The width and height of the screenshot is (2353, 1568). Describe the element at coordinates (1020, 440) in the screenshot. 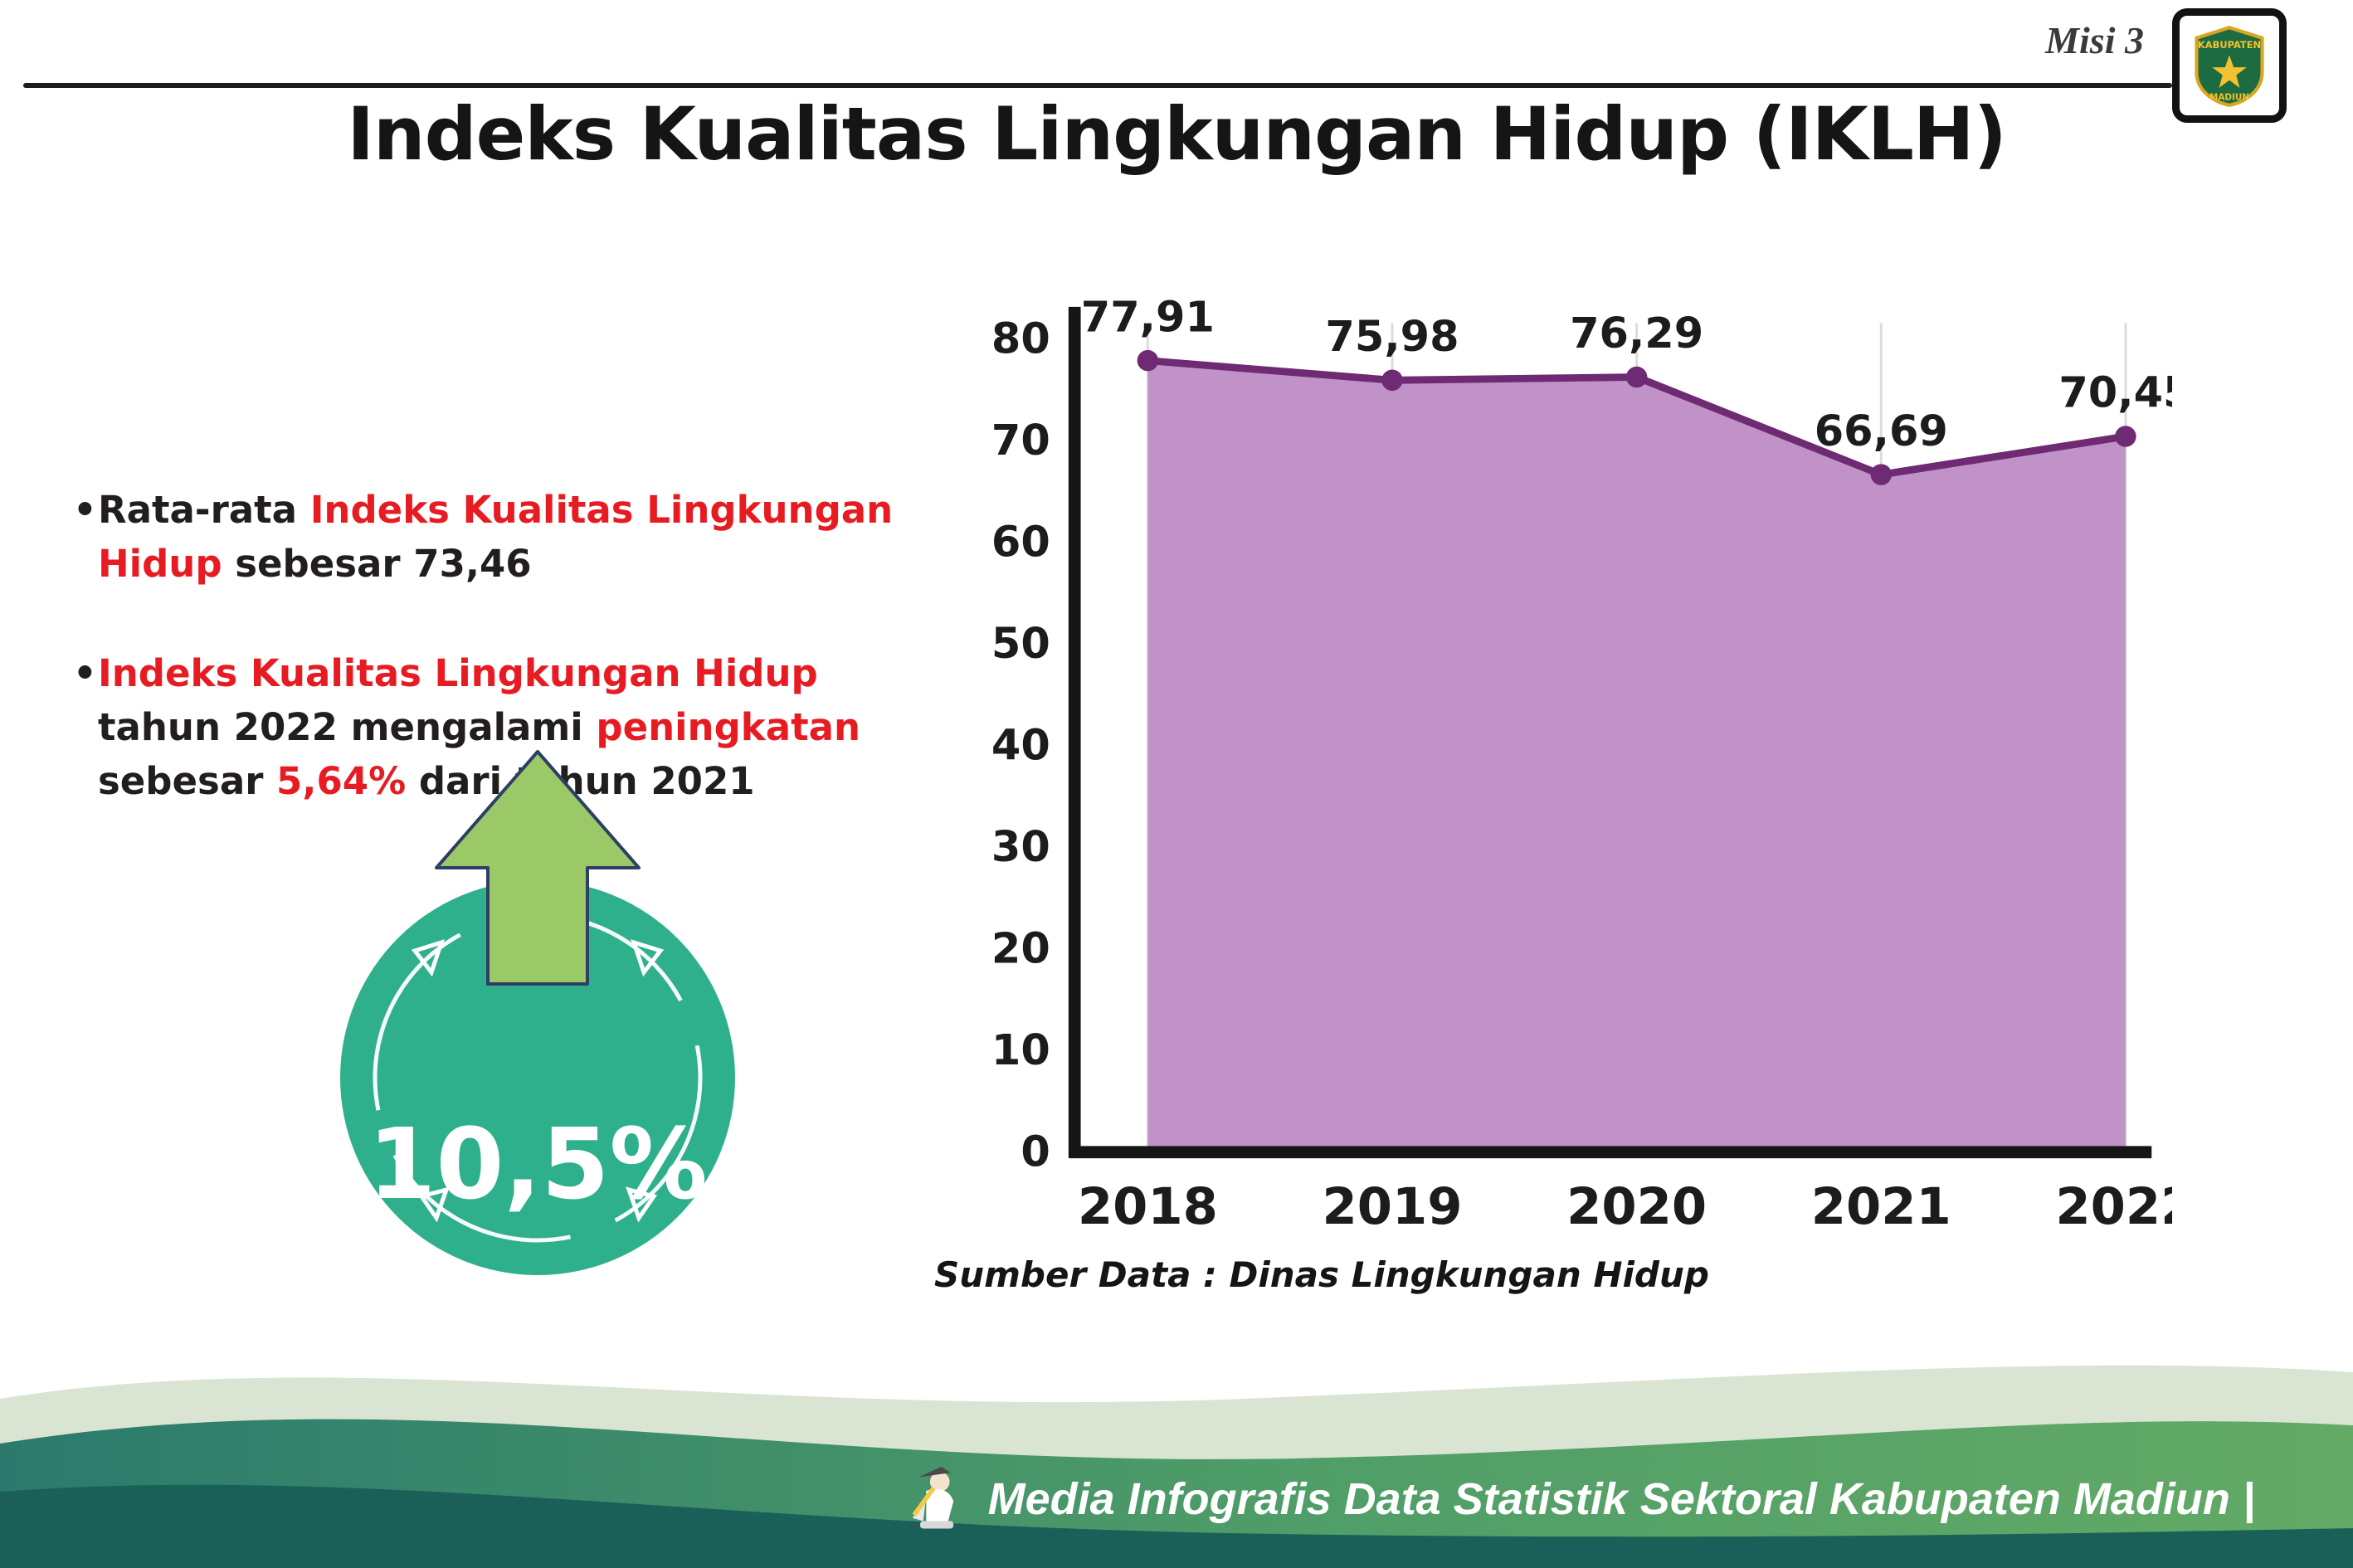

I see `svg-text: 70` at that location.